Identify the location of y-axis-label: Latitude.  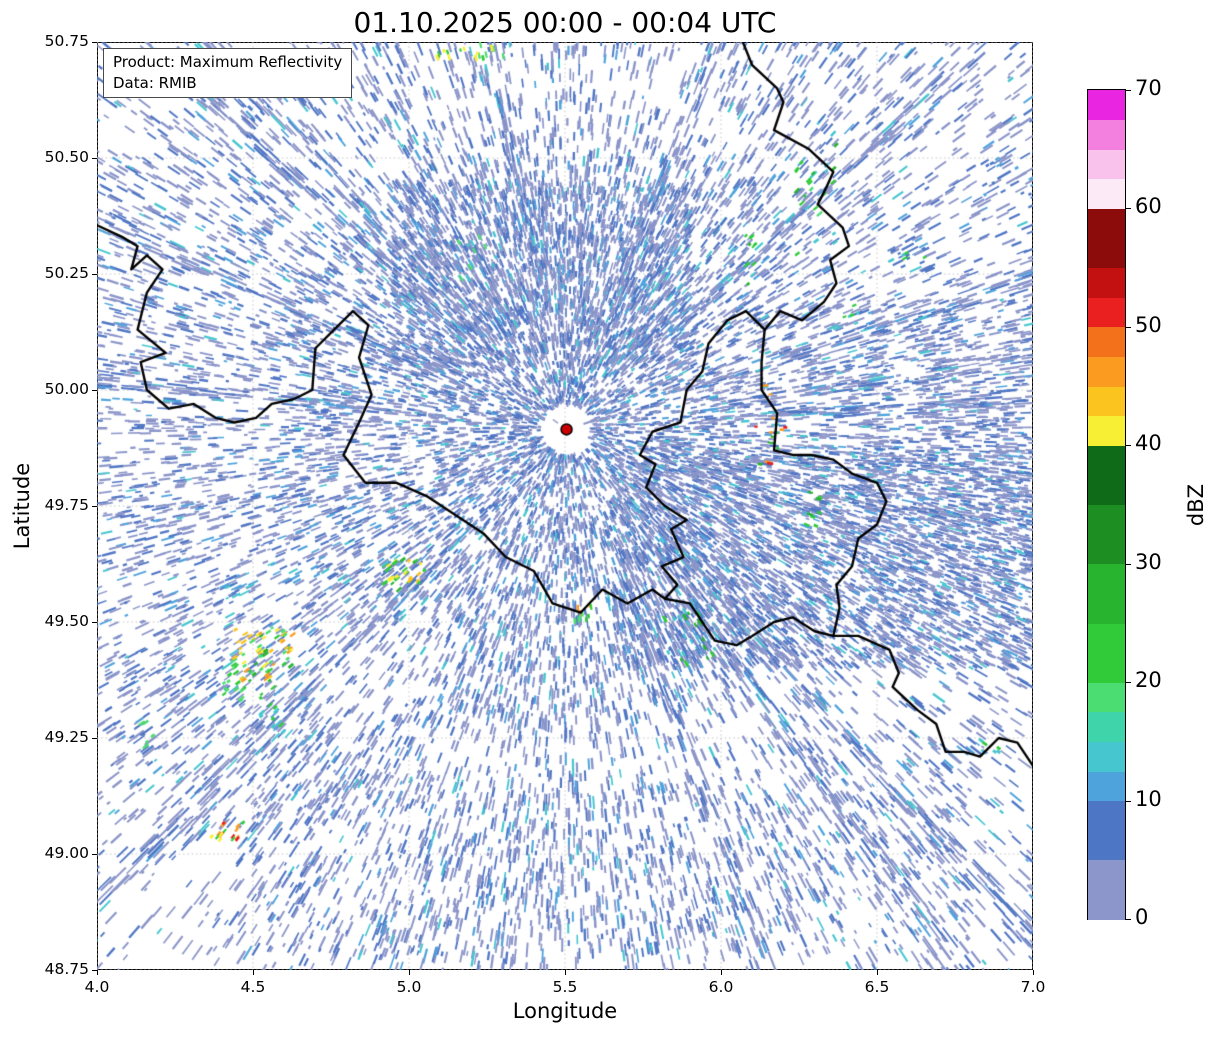
(22, 506).